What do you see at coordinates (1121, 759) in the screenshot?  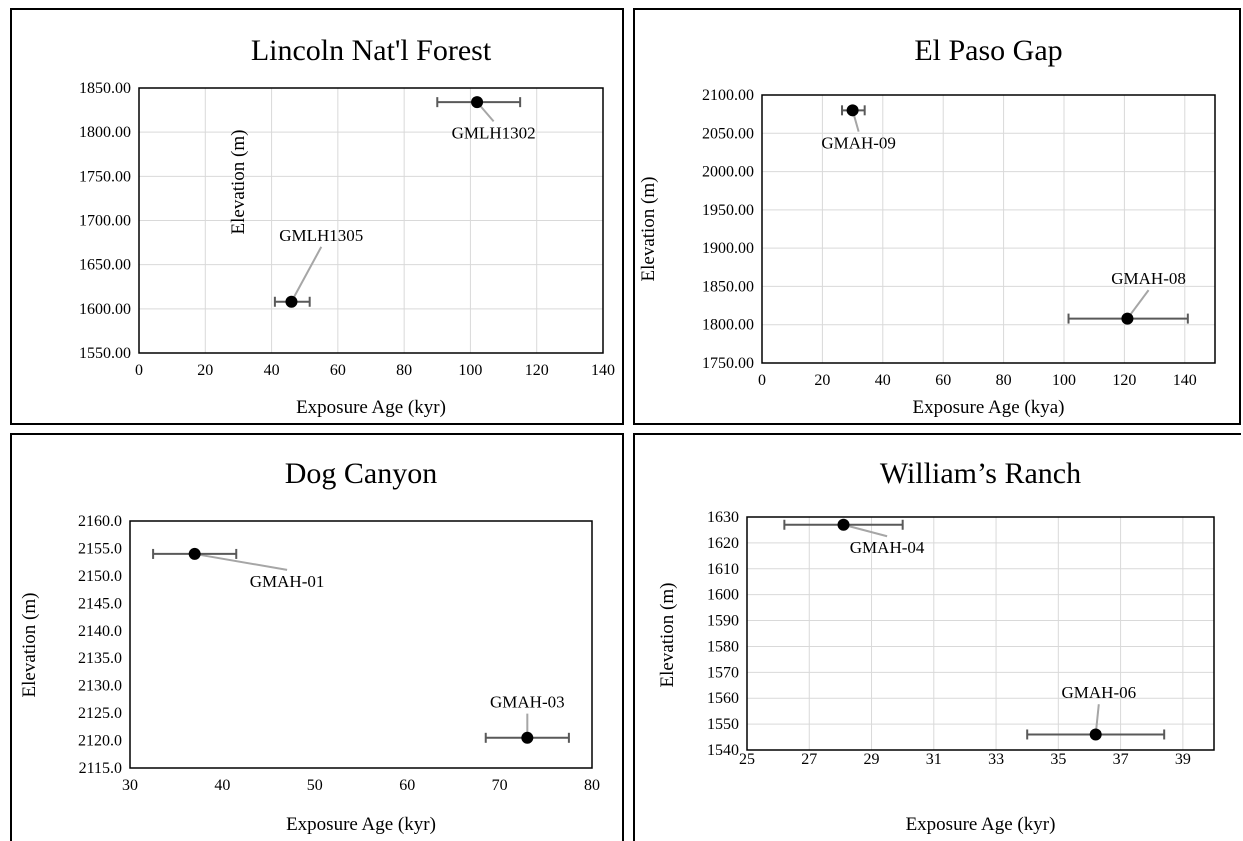 I see `x-tick-label: 37` at bounding box center [1121, 759].